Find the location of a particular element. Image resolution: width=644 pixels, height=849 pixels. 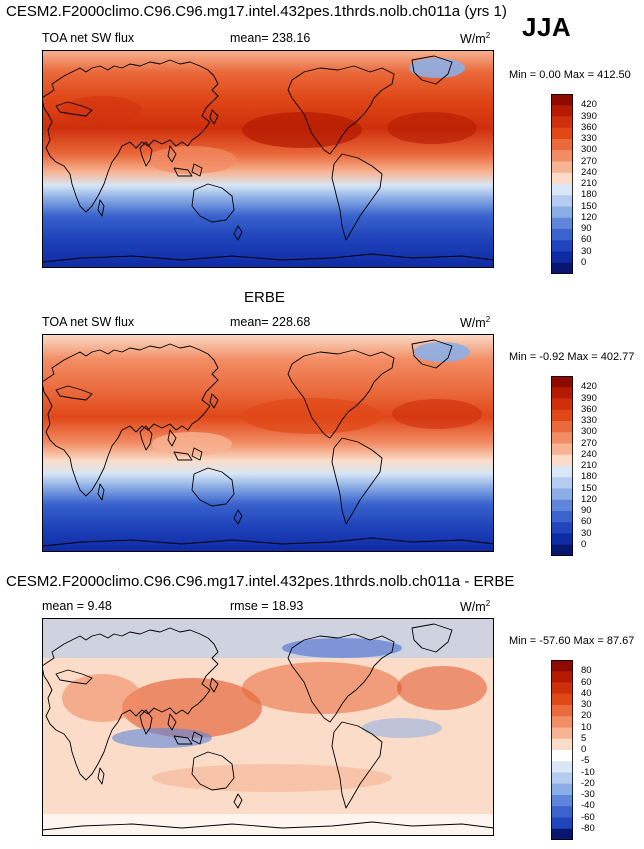

colorbar-tick-label: -20 is located at coordinates (588, 783).